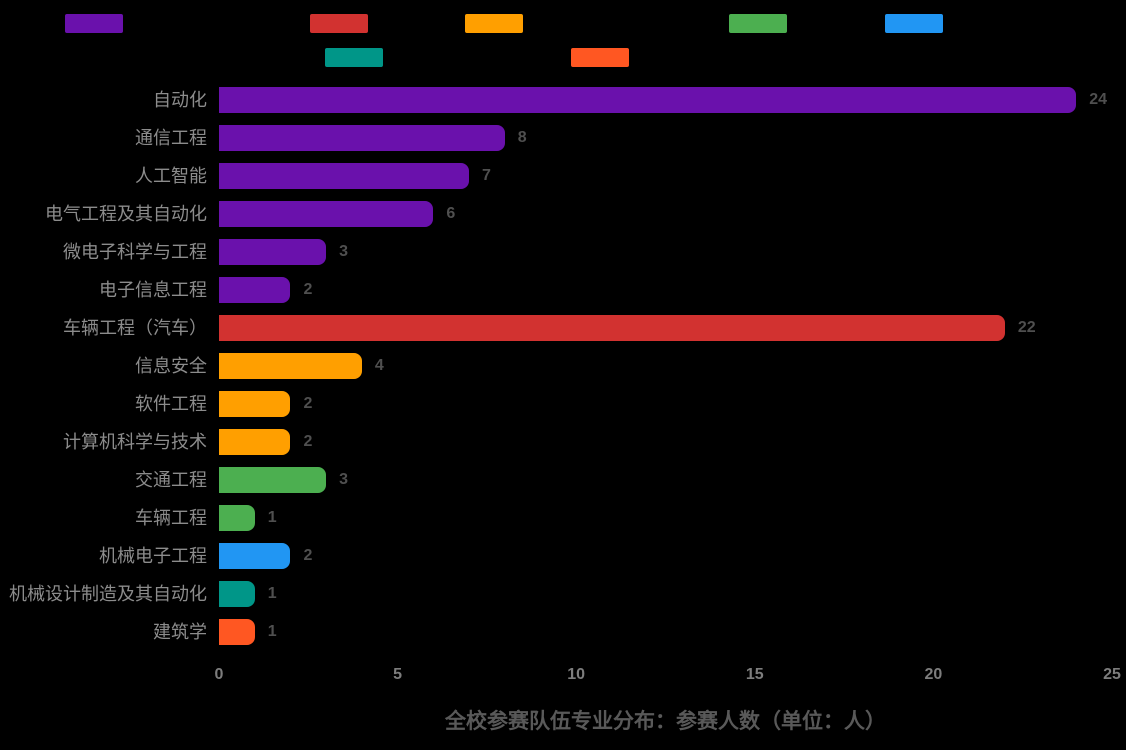  Describe the element at coordinates (171, 480) in the screenshot. I see `category-label: 交通工程` at that location.